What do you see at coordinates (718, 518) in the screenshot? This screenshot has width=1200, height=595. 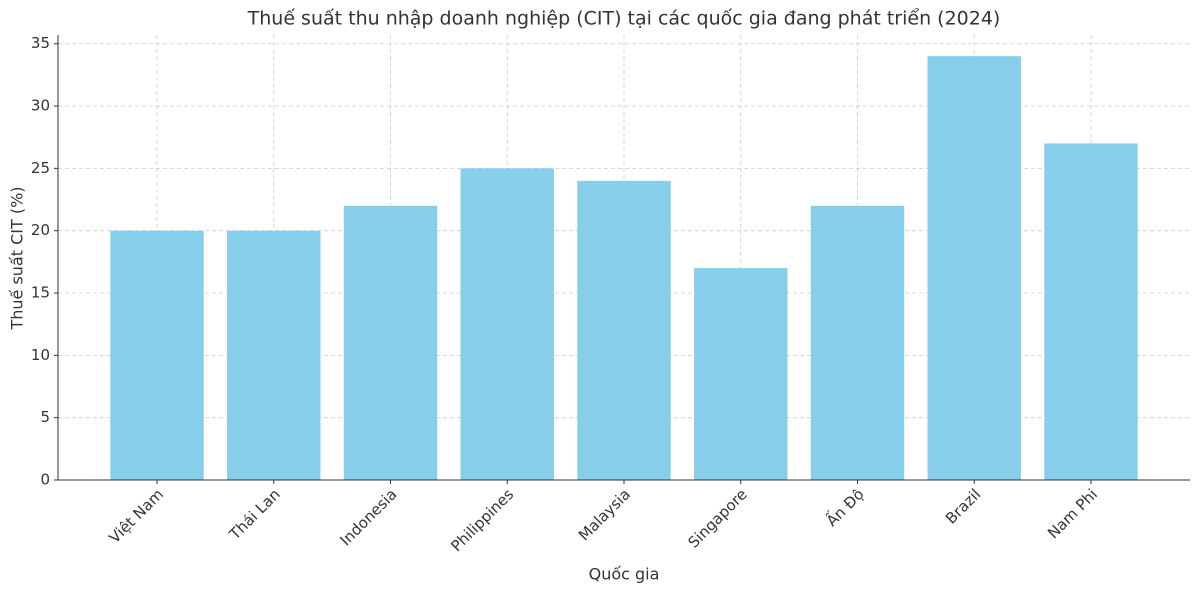 I see `x-tick-label: Singapore` at bounding box center [718, 518].